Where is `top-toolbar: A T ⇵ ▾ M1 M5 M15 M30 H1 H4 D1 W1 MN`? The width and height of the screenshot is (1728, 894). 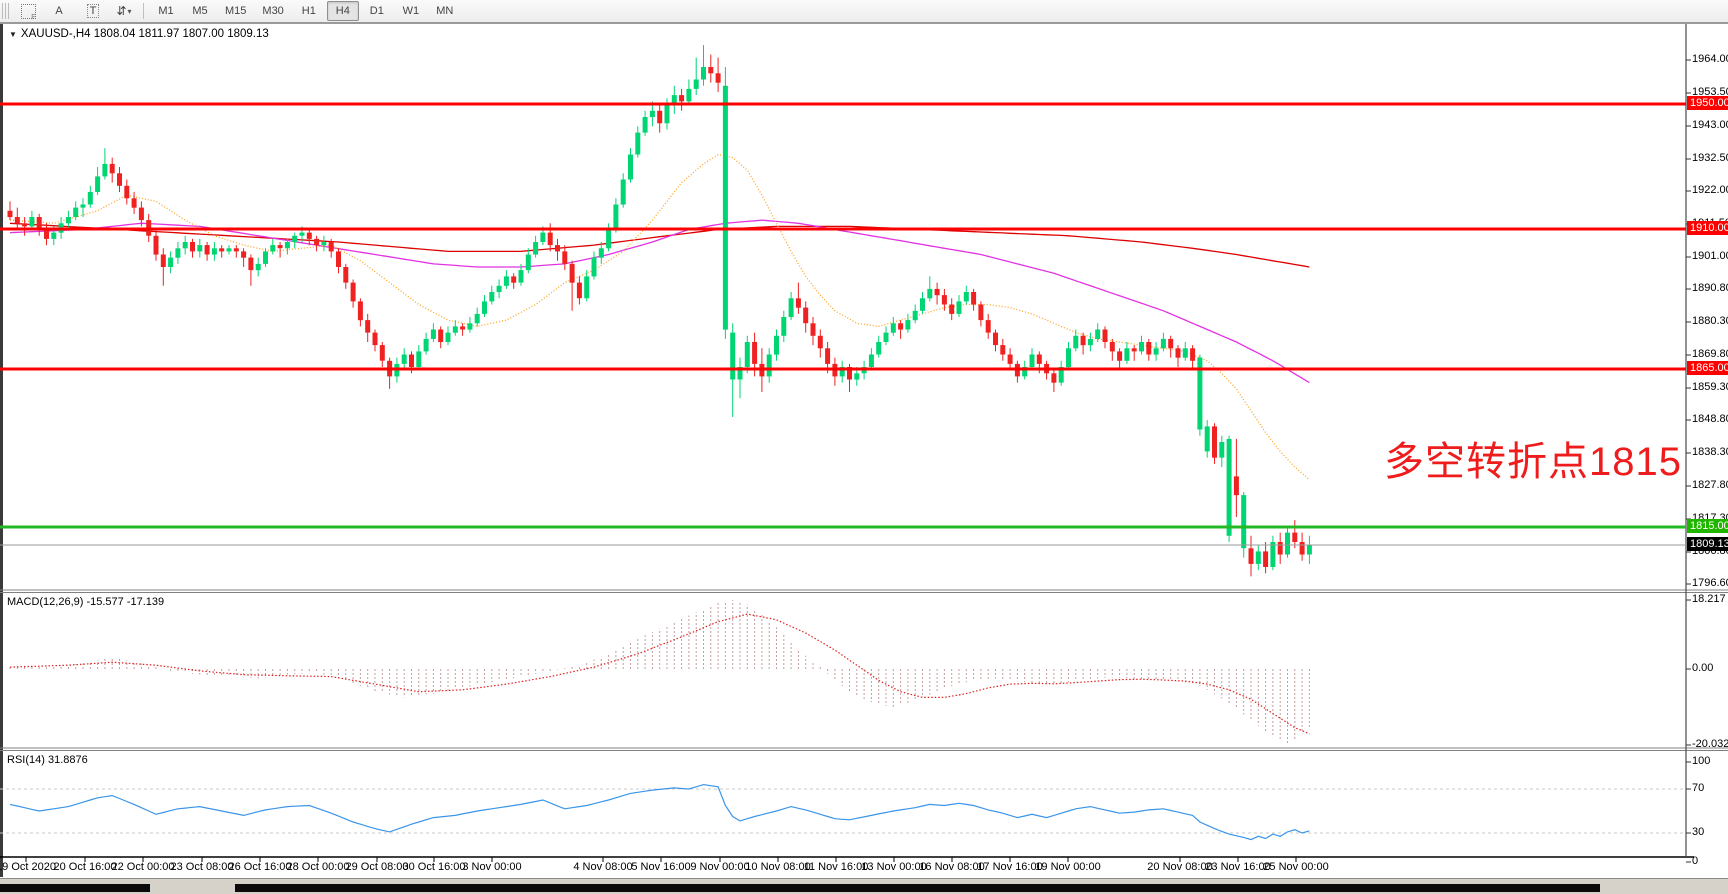
top-toolbar: A T ⇵ ▾ M1 M5 M15 M30 H1 H4 D1 W1 MN is located at coordinates (864, 11).